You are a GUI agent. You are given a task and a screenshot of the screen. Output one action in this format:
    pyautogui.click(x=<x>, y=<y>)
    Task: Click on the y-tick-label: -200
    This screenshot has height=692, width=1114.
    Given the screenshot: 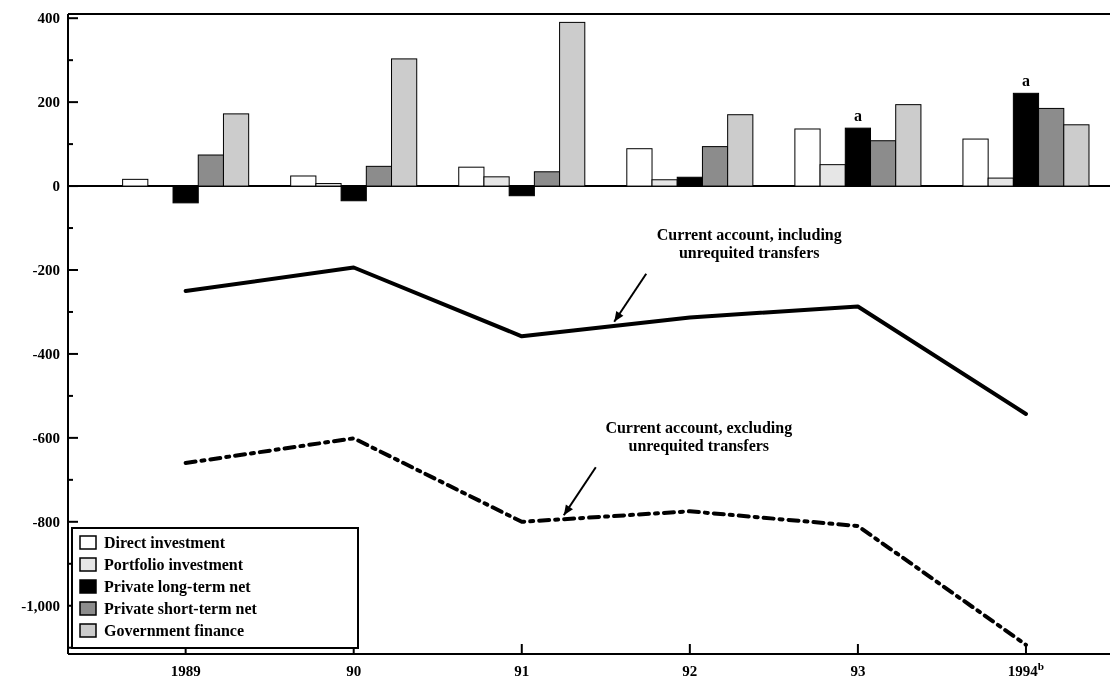 What is the action you would take?
    pyautogui.click(x=46, y=270)
    